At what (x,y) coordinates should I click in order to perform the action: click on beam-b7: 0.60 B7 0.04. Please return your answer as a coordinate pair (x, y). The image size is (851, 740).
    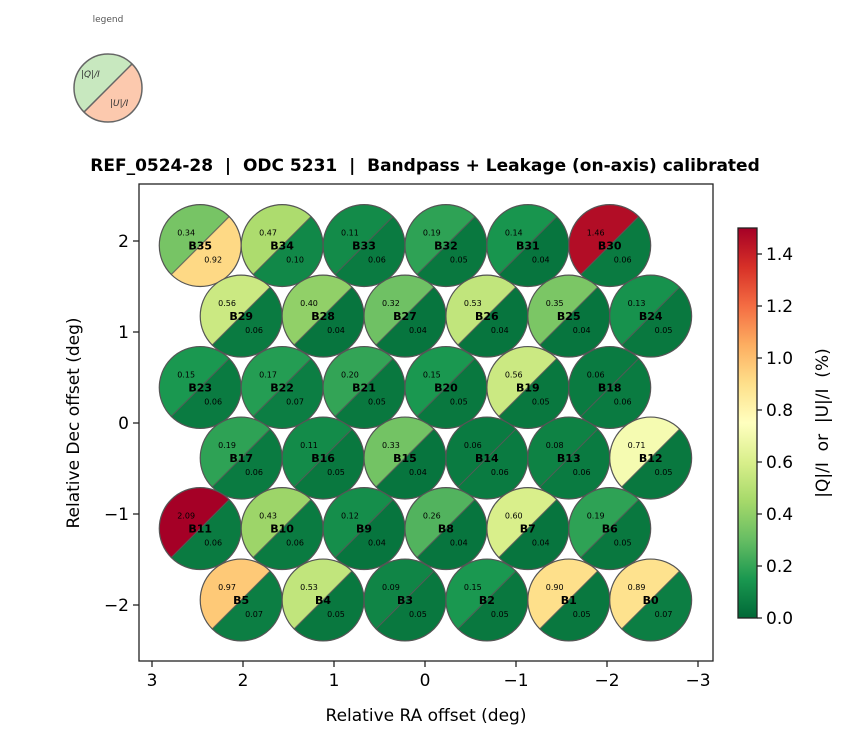
    Looking at the image, I should click on (528, 529).